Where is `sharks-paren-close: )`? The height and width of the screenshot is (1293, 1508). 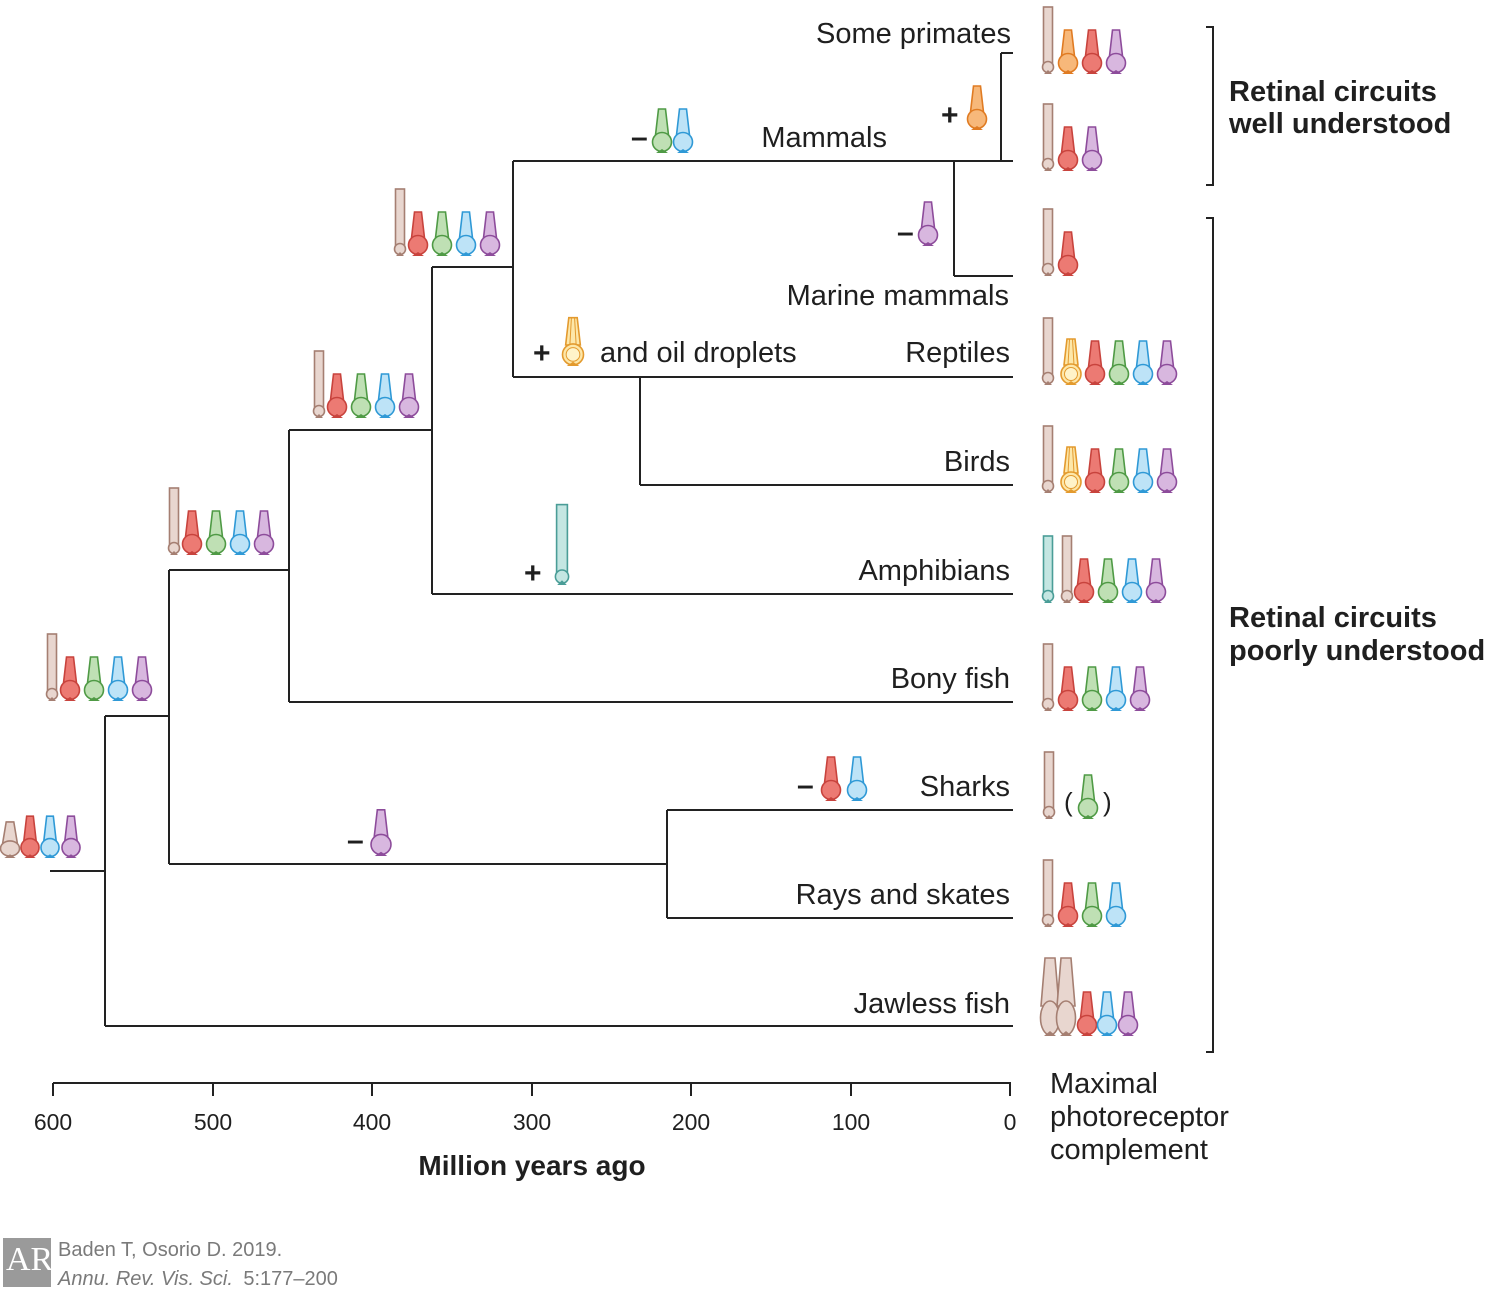
sharks-paren-close: ) is located at coordinates (1107, 802).